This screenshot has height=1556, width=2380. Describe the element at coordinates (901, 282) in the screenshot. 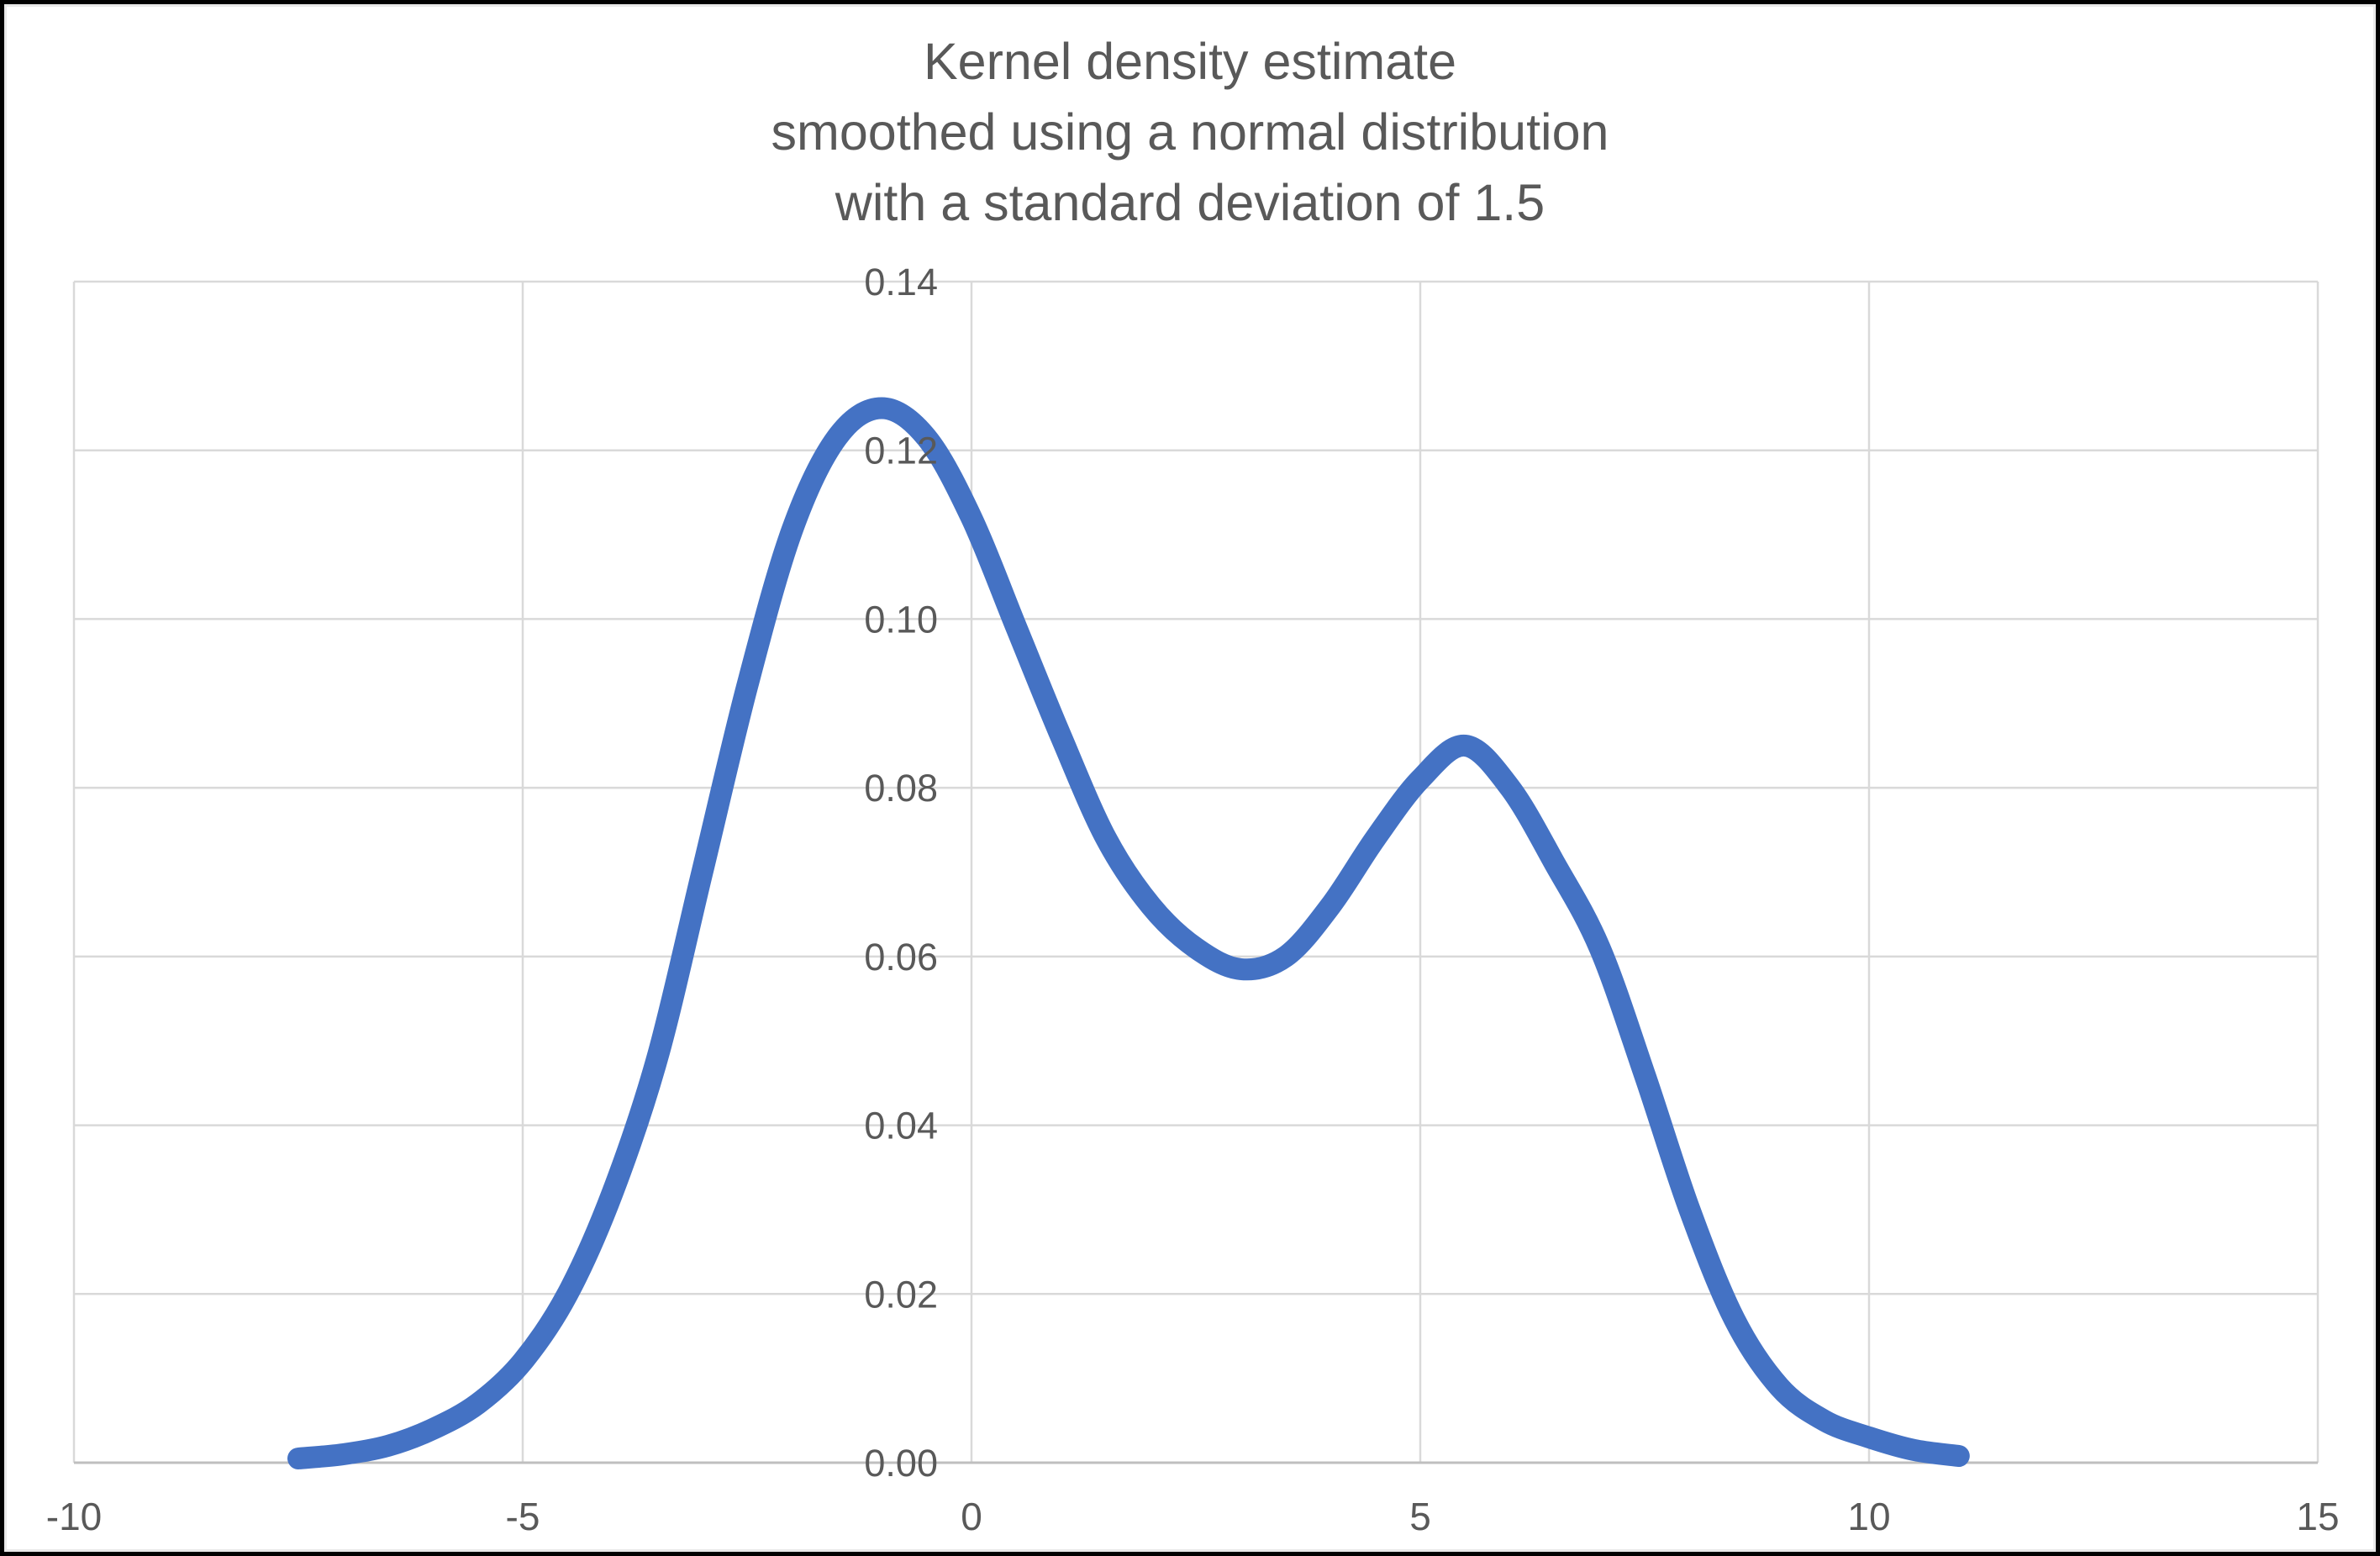

I see `y-tick-label-0.14: 0.14` at that location.